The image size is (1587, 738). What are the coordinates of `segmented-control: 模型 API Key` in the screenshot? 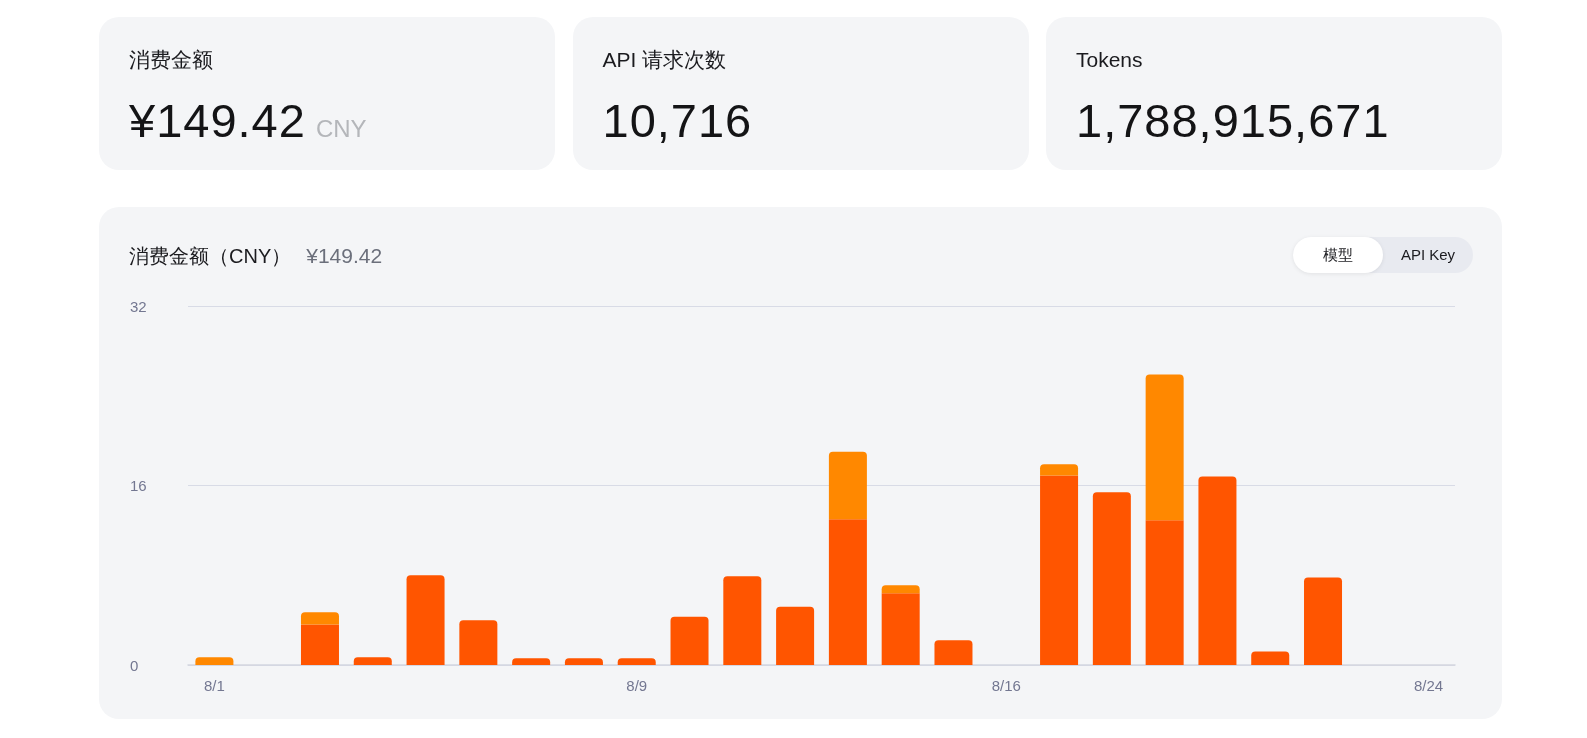 It's located at (1383, 255).